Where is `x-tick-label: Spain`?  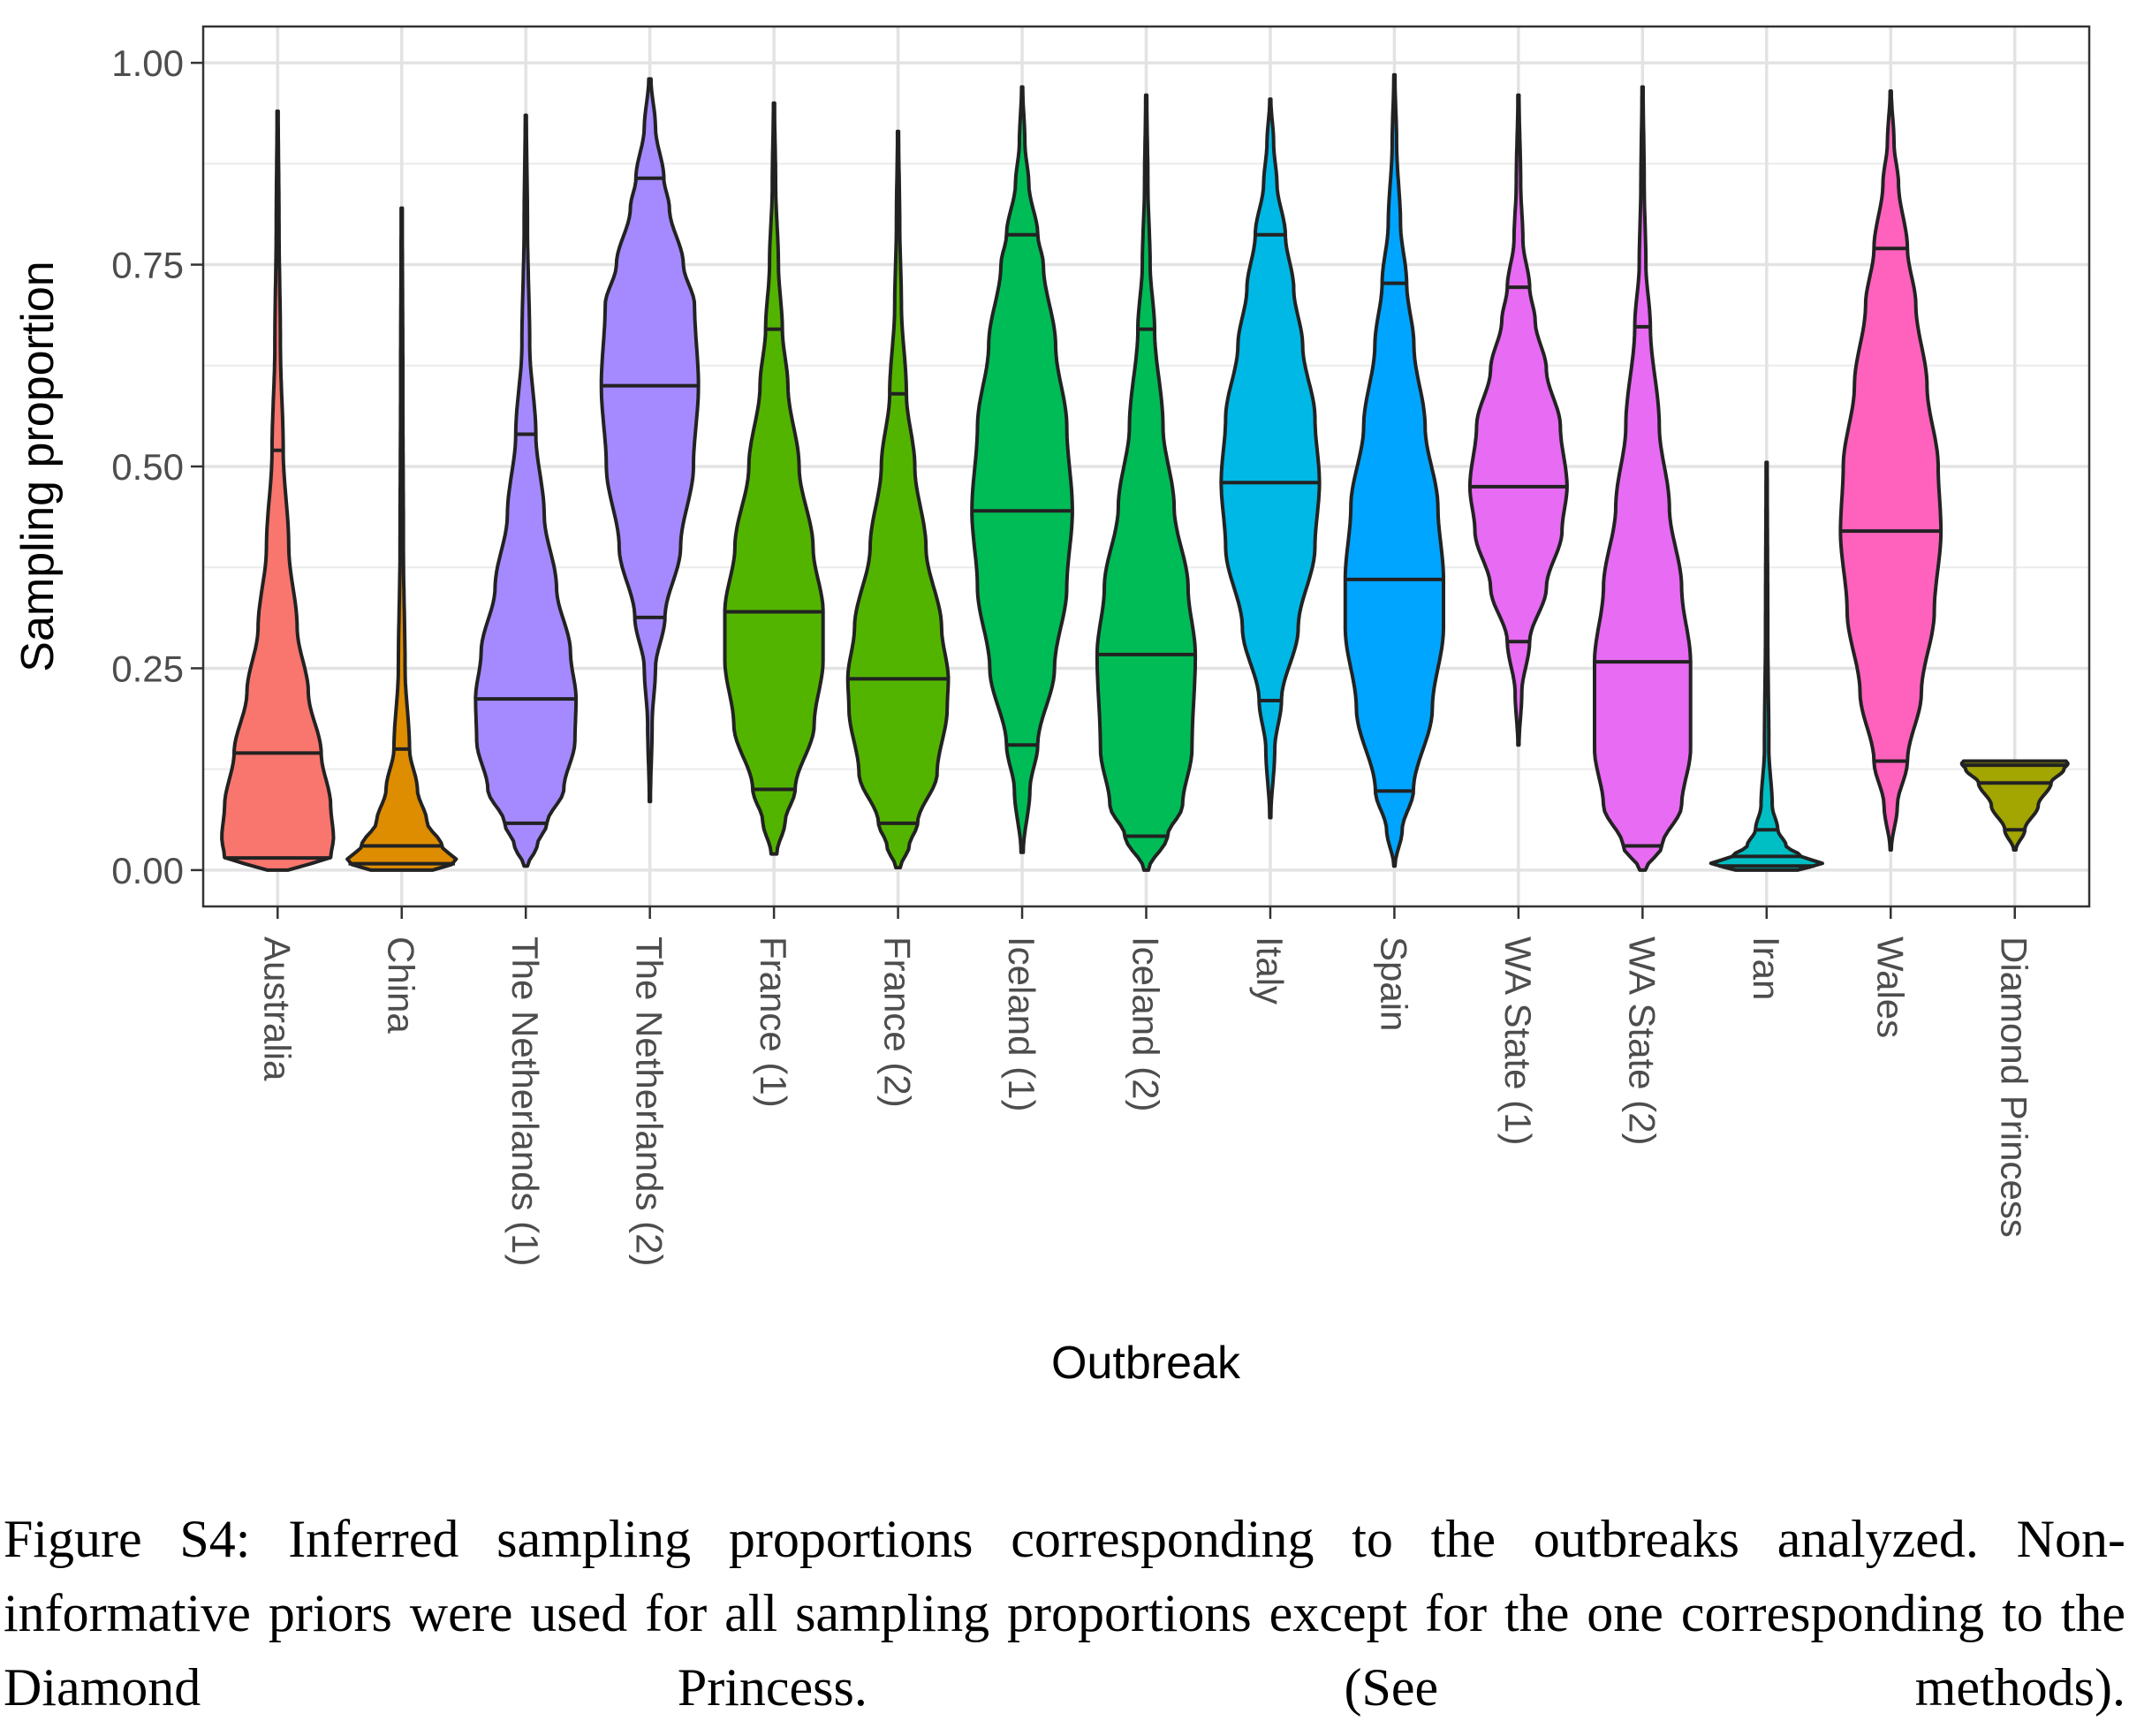
x-tick-label: Spain is located at coordinates (1393, 983).